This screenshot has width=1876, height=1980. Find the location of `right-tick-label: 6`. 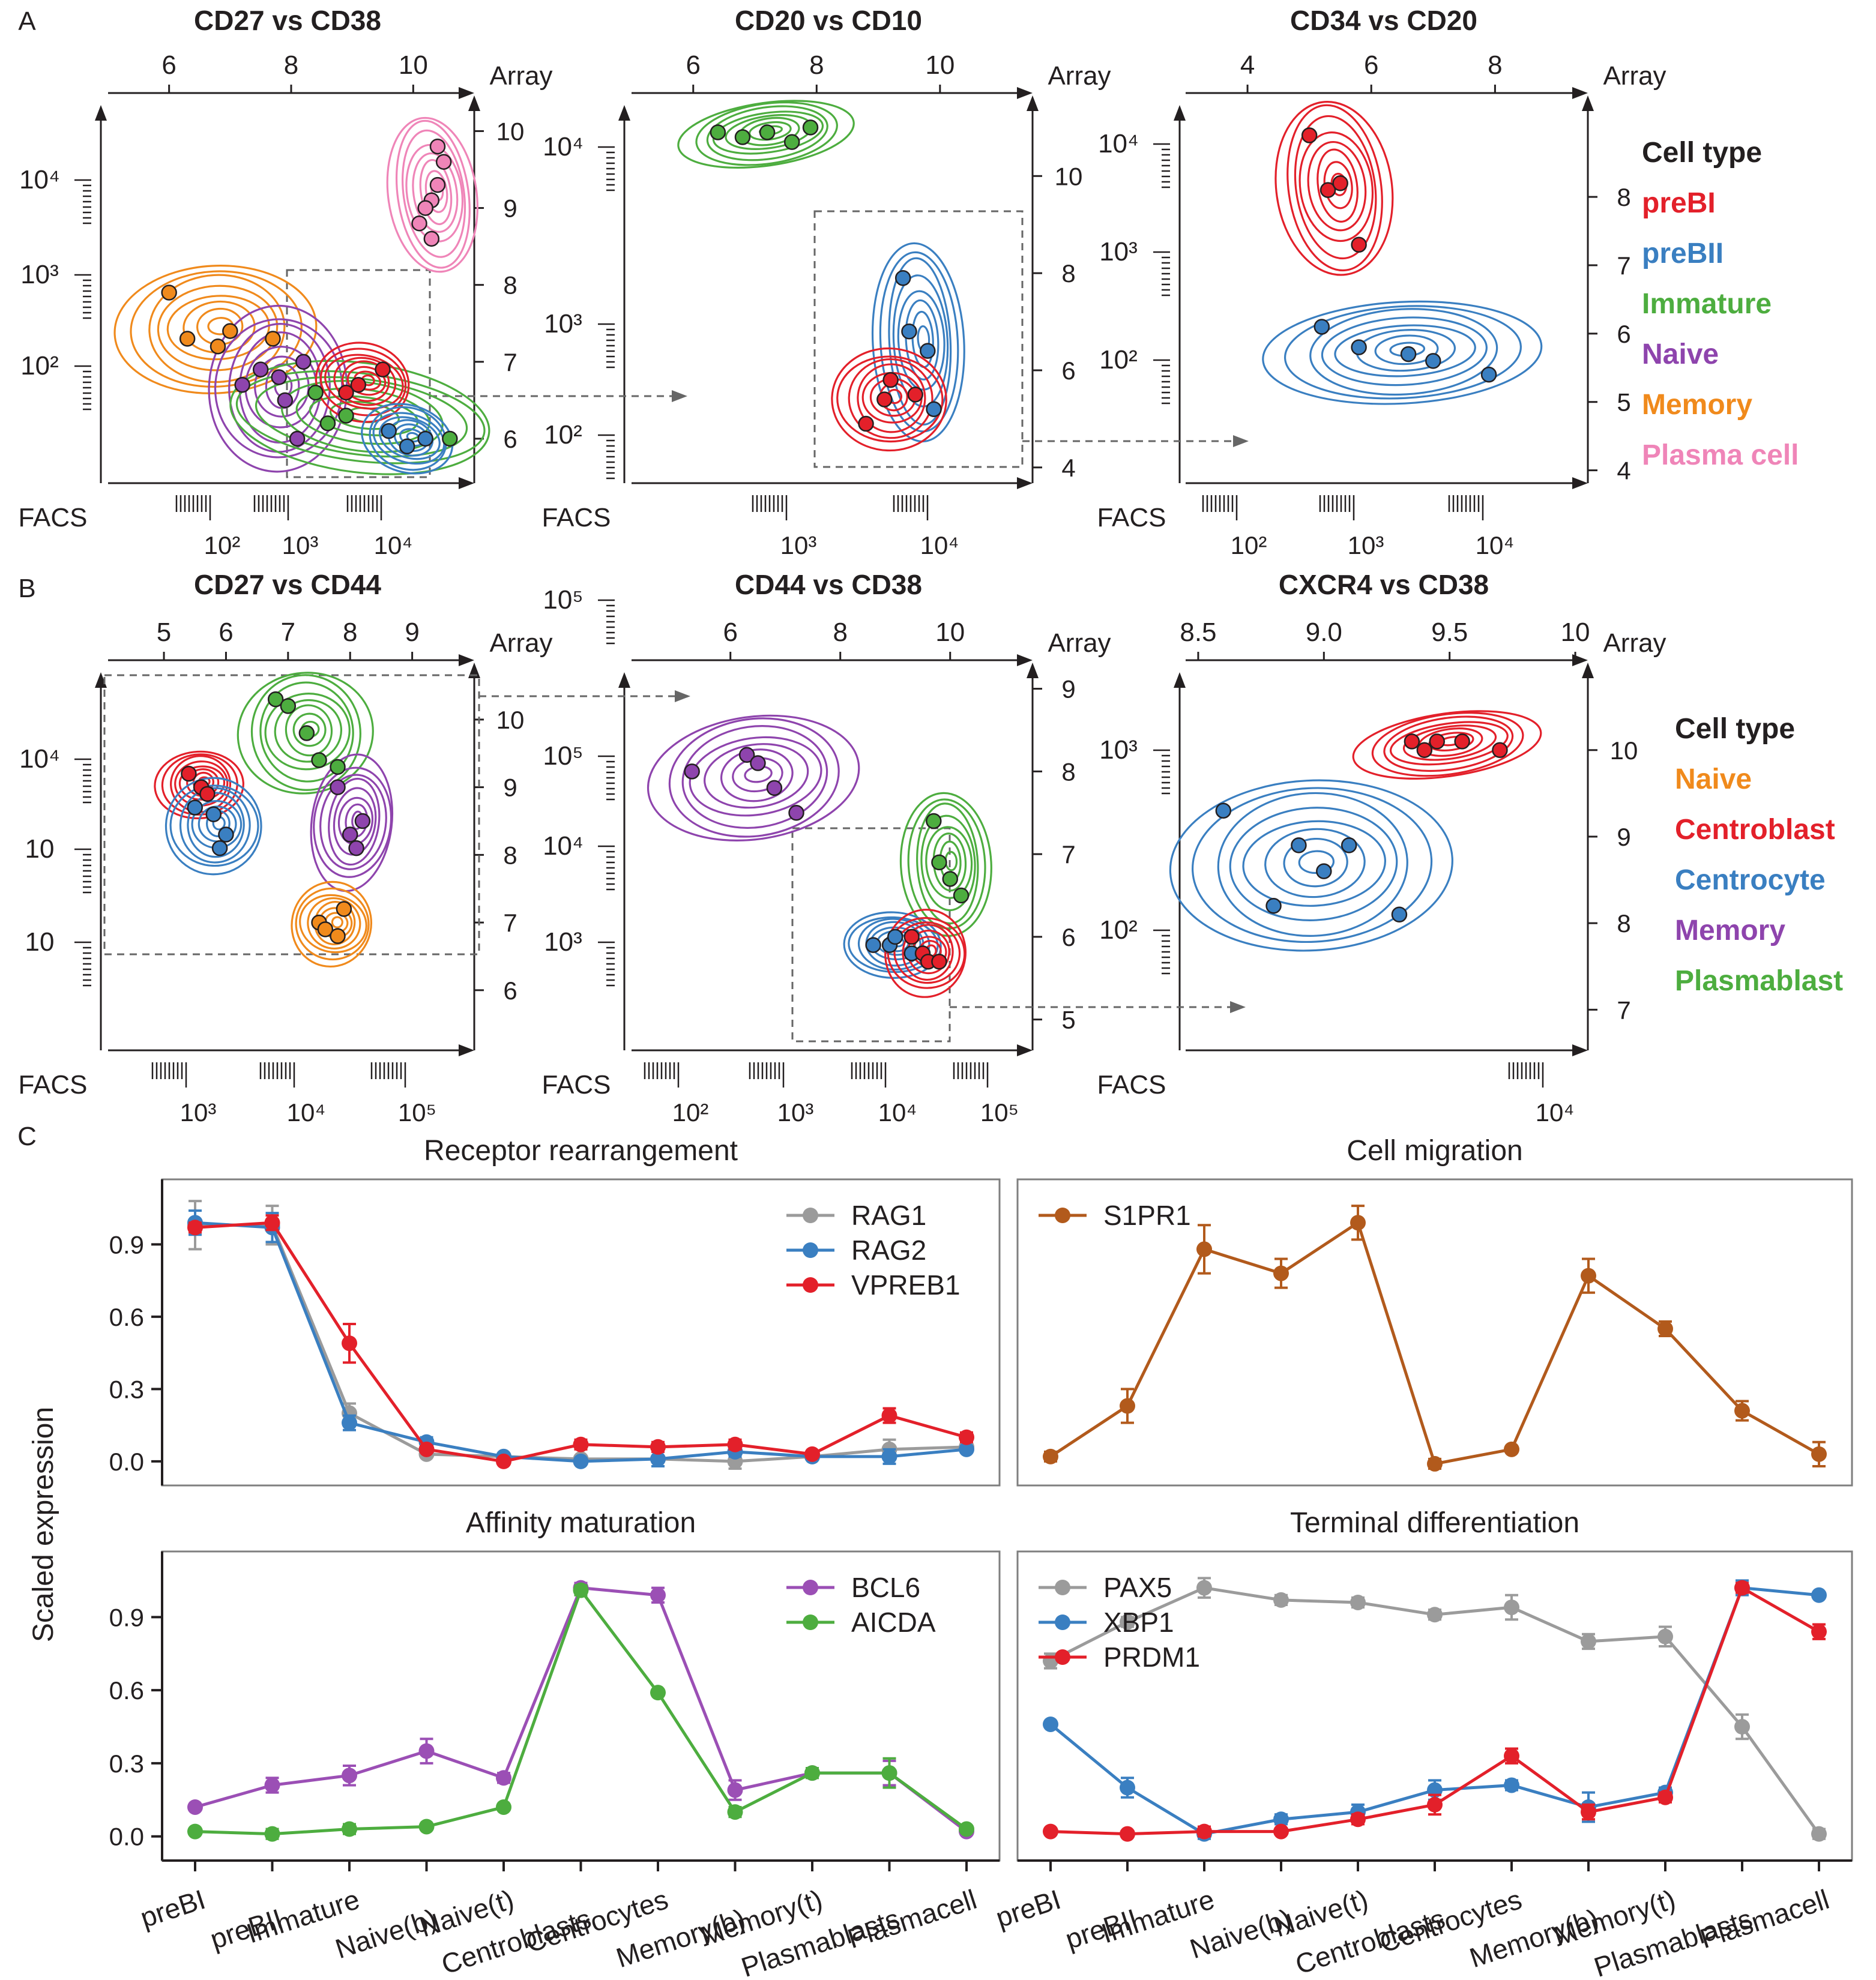

right-tick-label: 6 is located at coordinates (510, 439).